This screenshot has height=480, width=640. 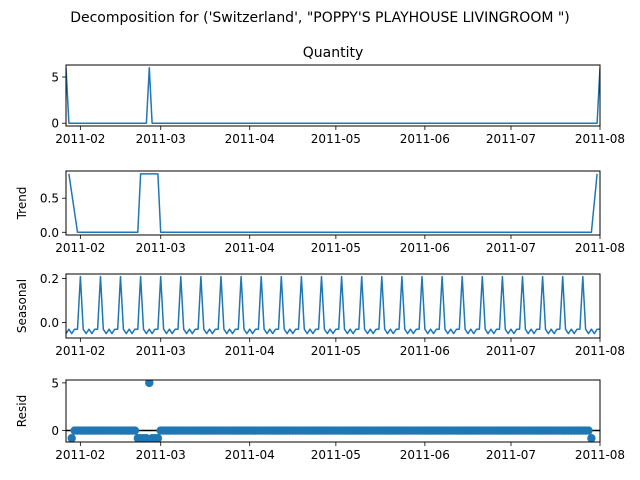 I want to click on y-axis-label: Resid, so click(x=22, y=411).